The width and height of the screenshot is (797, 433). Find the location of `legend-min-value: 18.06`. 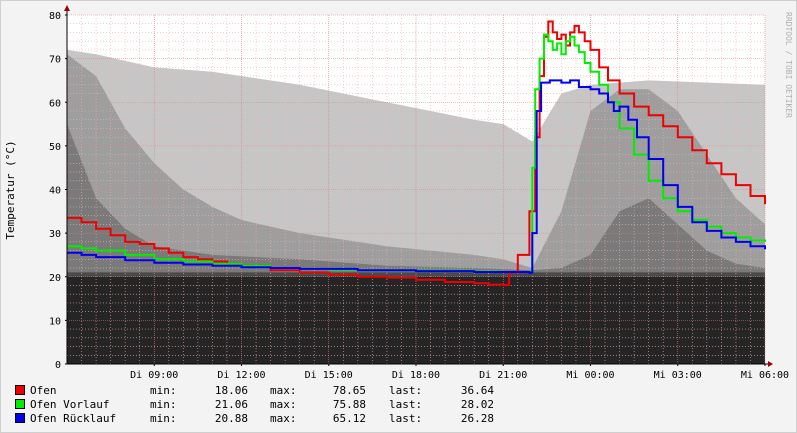

legend-min-value: 18.06 is located at coordinates (231, 390).